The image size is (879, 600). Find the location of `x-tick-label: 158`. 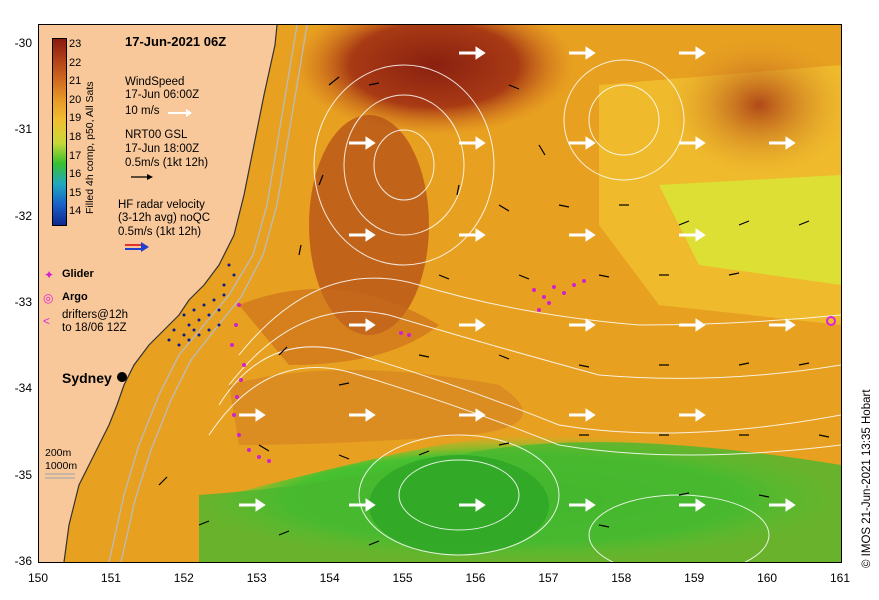

x-tick-label: 158 is located at coordinates (621, 578).